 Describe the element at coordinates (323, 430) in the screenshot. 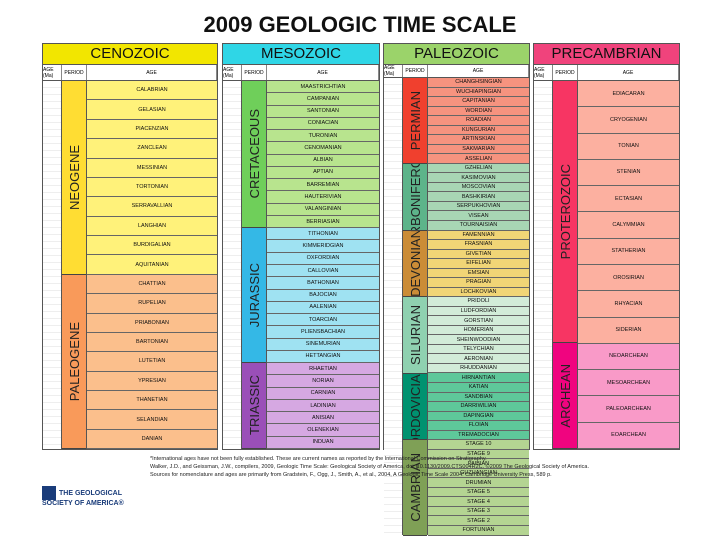

I see `stage-cell: OLENEKIAN` at that location.